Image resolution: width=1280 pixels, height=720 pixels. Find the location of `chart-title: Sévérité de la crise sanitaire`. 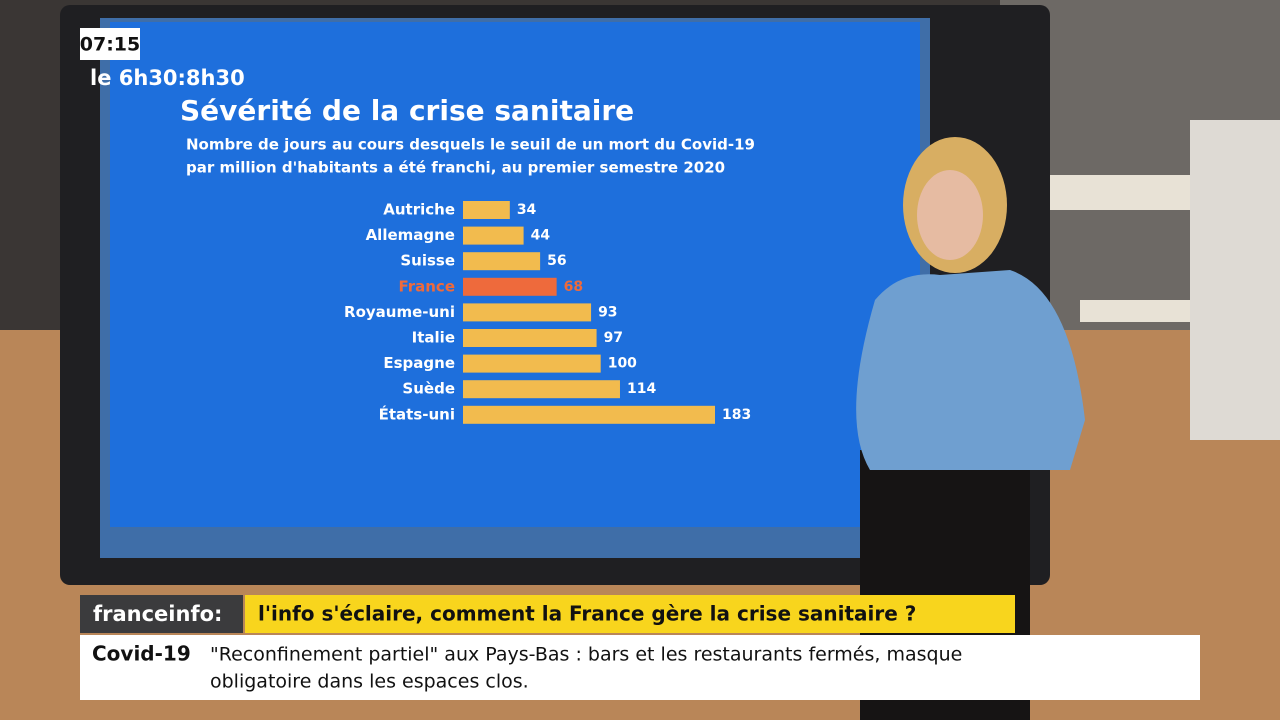

chart-title: Sévérité de la crise sanitaire is located at coordinates (407, 110).